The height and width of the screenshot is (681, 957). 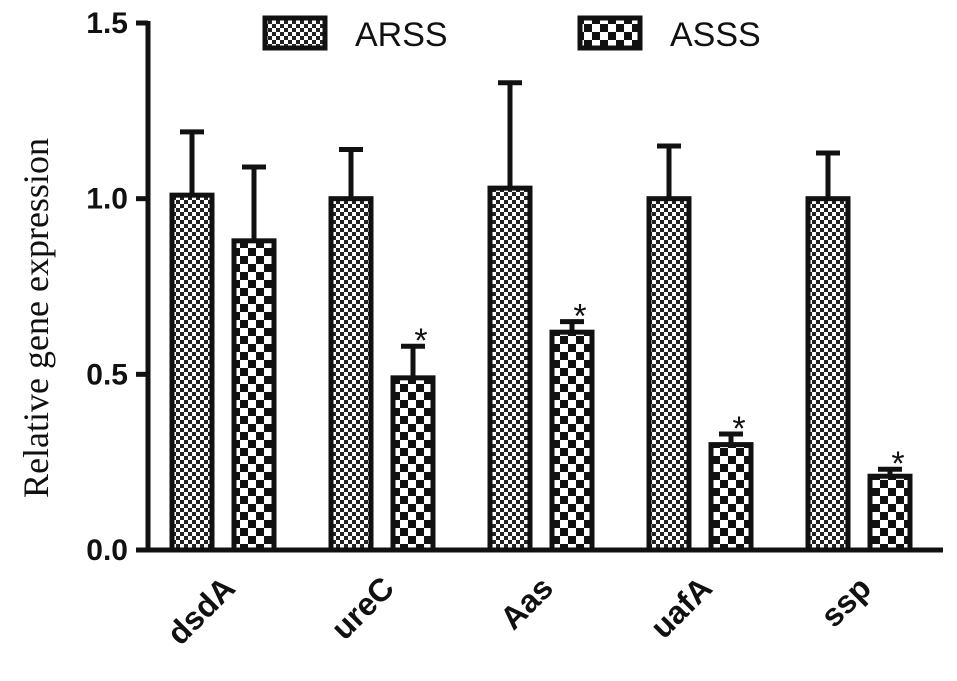 I want to click on legend-label-1: ASSS, so click(x=715, y=35).